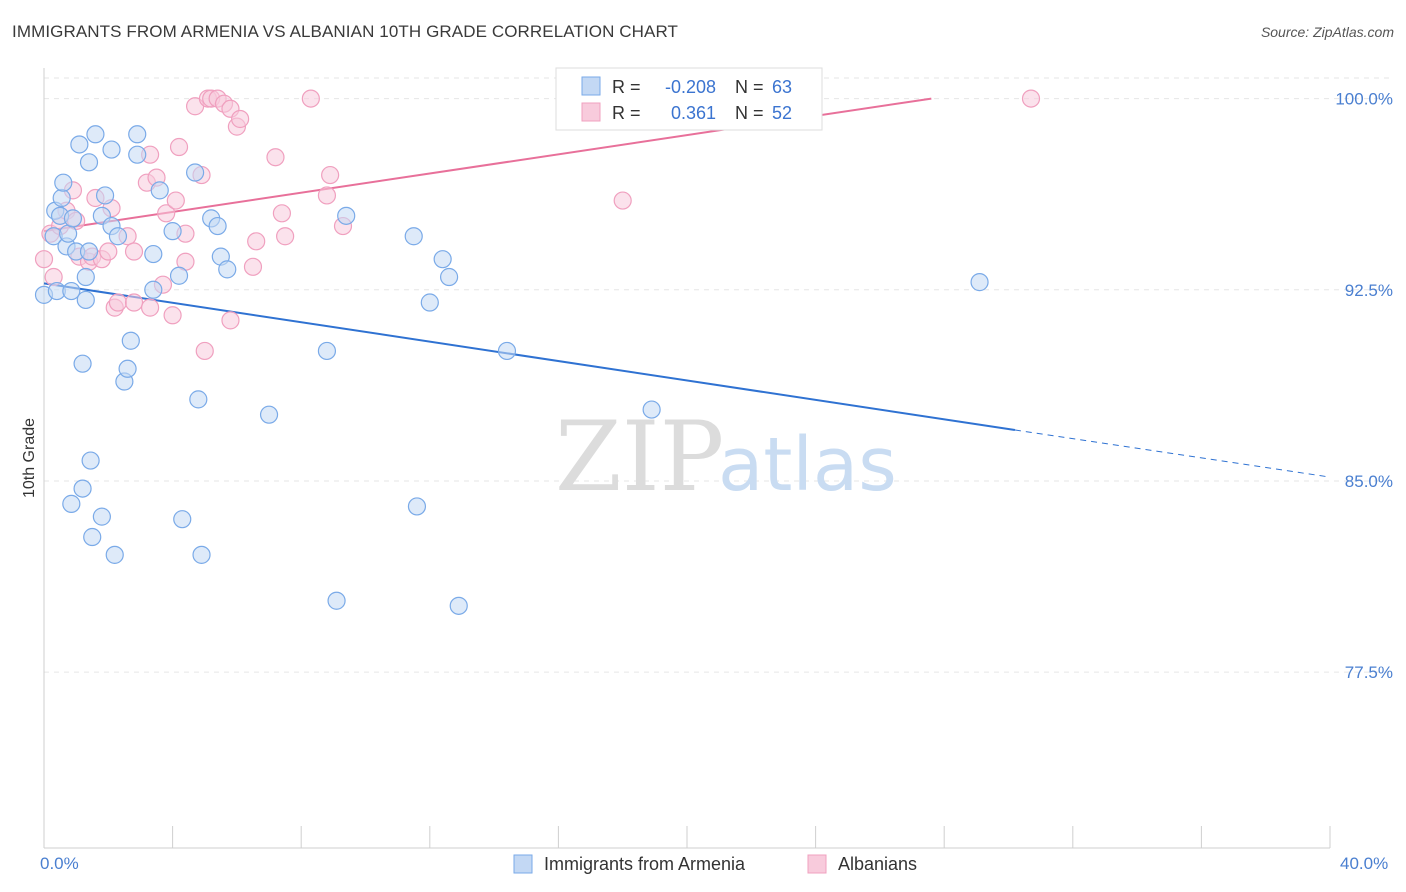 The height and width of the screenshot is (892, 1406). I want to click on x-tick-label-min: 0.0%, so click(59, 863).